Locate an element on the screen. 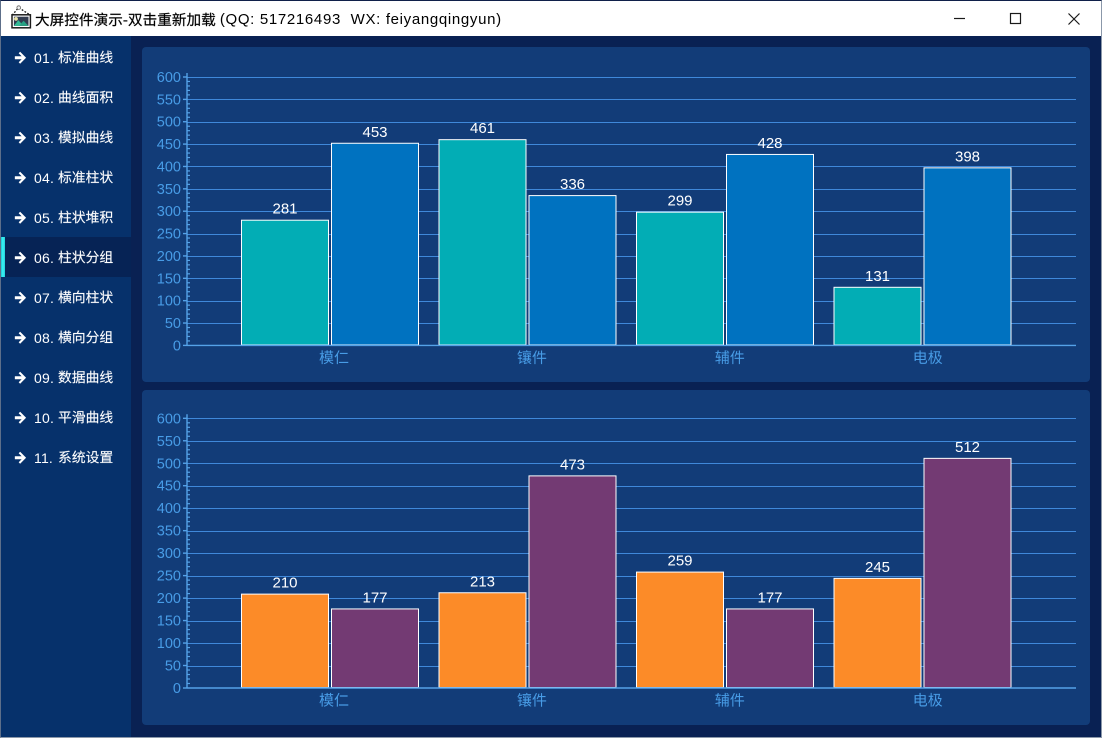 This screenshot has height=738, width=1102. svg-text: 398 is located at coordinates (967, 156).